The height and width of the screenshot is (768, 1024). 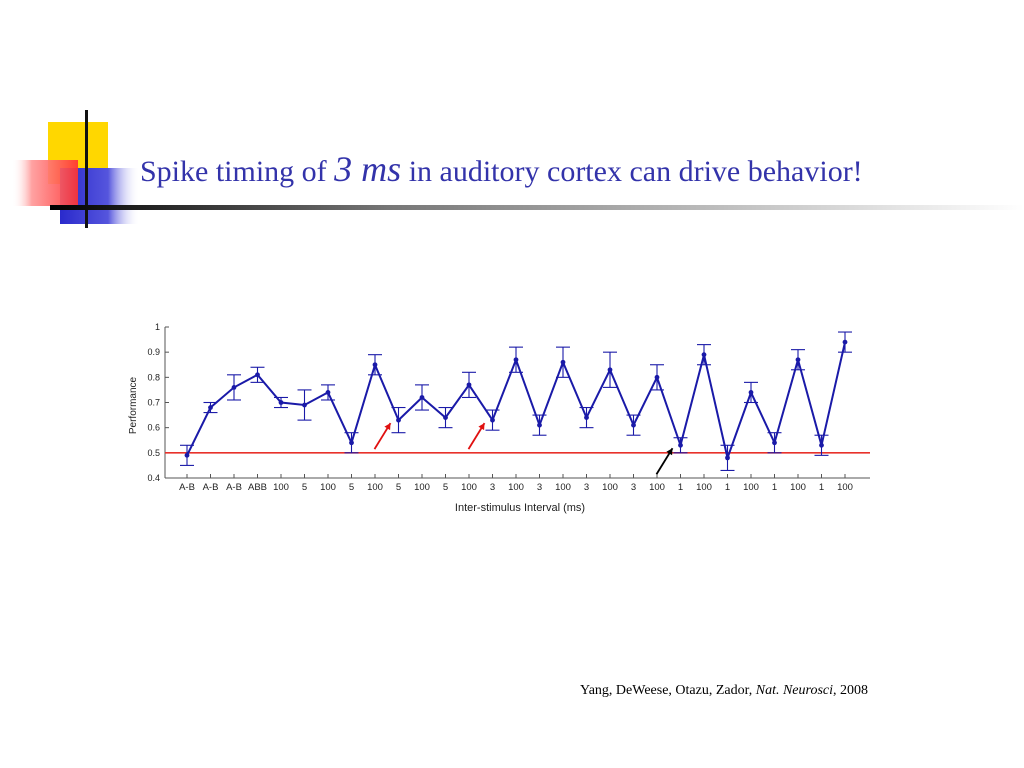 What do you see at coordinates (368, 169) in the screenshot?
I see `title-emphasis: 3 ms` at bounding box center [368, 169].